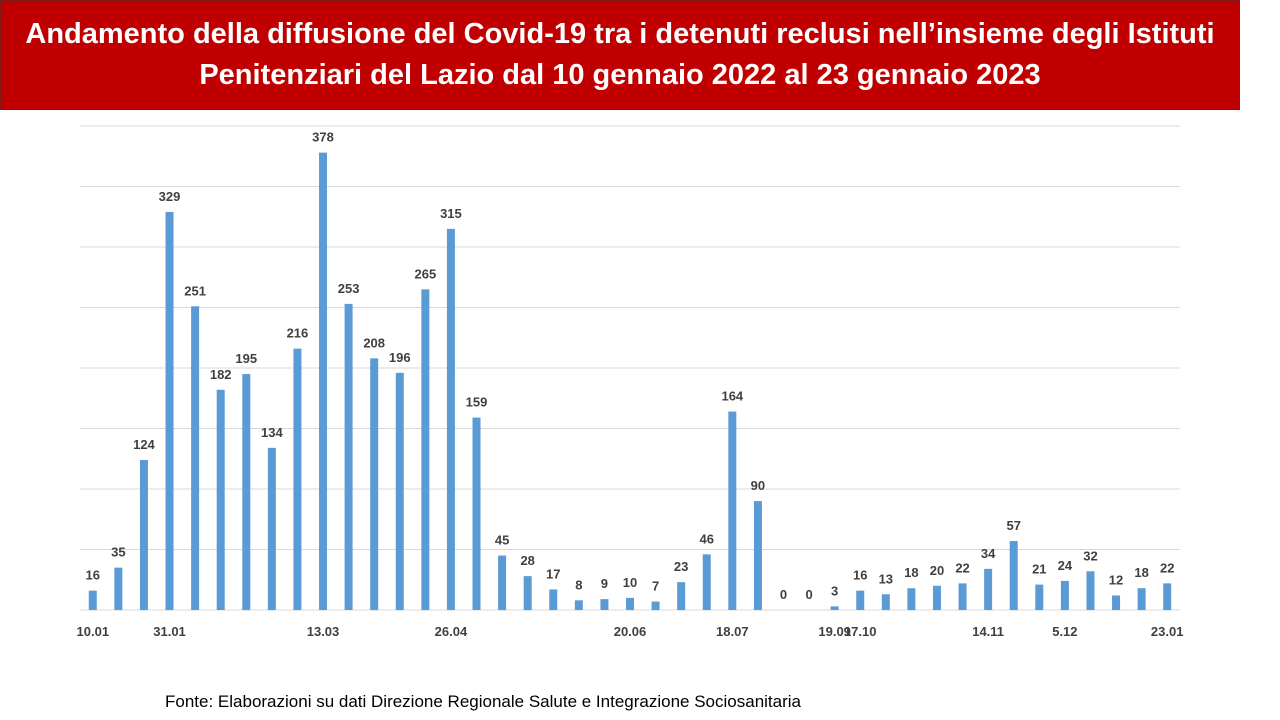  Describe the element at coordinates (221, 374) in the screenshot. I see `data-label: 182` at that location.